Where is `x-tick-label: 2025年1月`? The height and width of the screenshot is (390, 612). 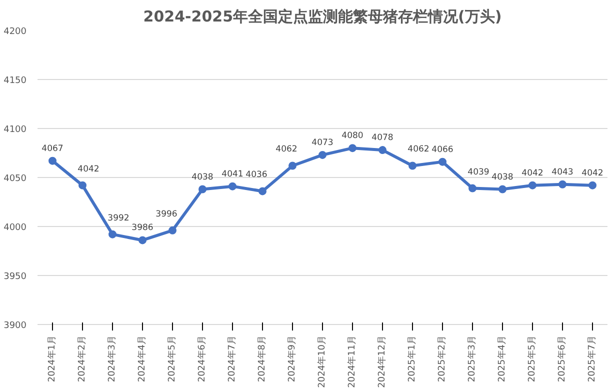 x-tick-label: 2025年1月 is located at coordinates (412, 358).